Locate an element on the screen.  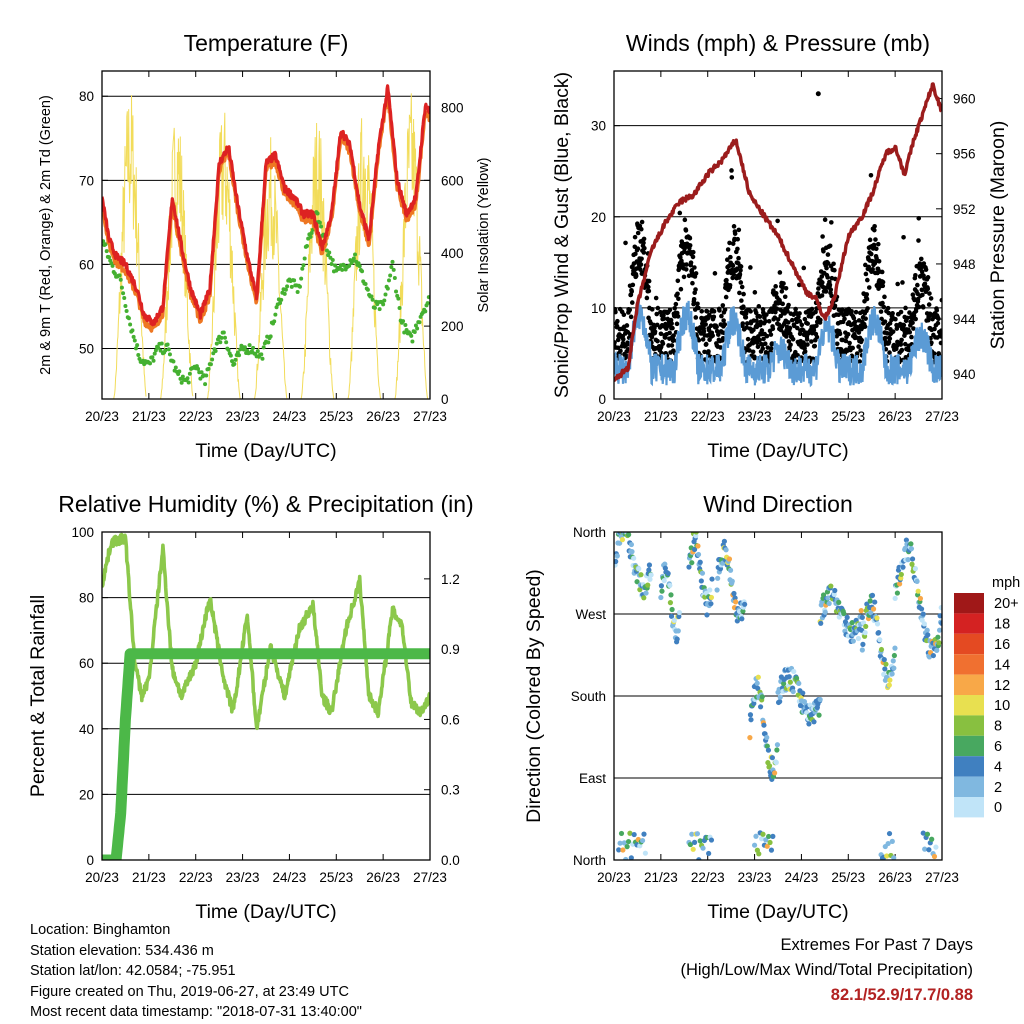
y-tick-label: 100 is located at coordinates (82, 532).